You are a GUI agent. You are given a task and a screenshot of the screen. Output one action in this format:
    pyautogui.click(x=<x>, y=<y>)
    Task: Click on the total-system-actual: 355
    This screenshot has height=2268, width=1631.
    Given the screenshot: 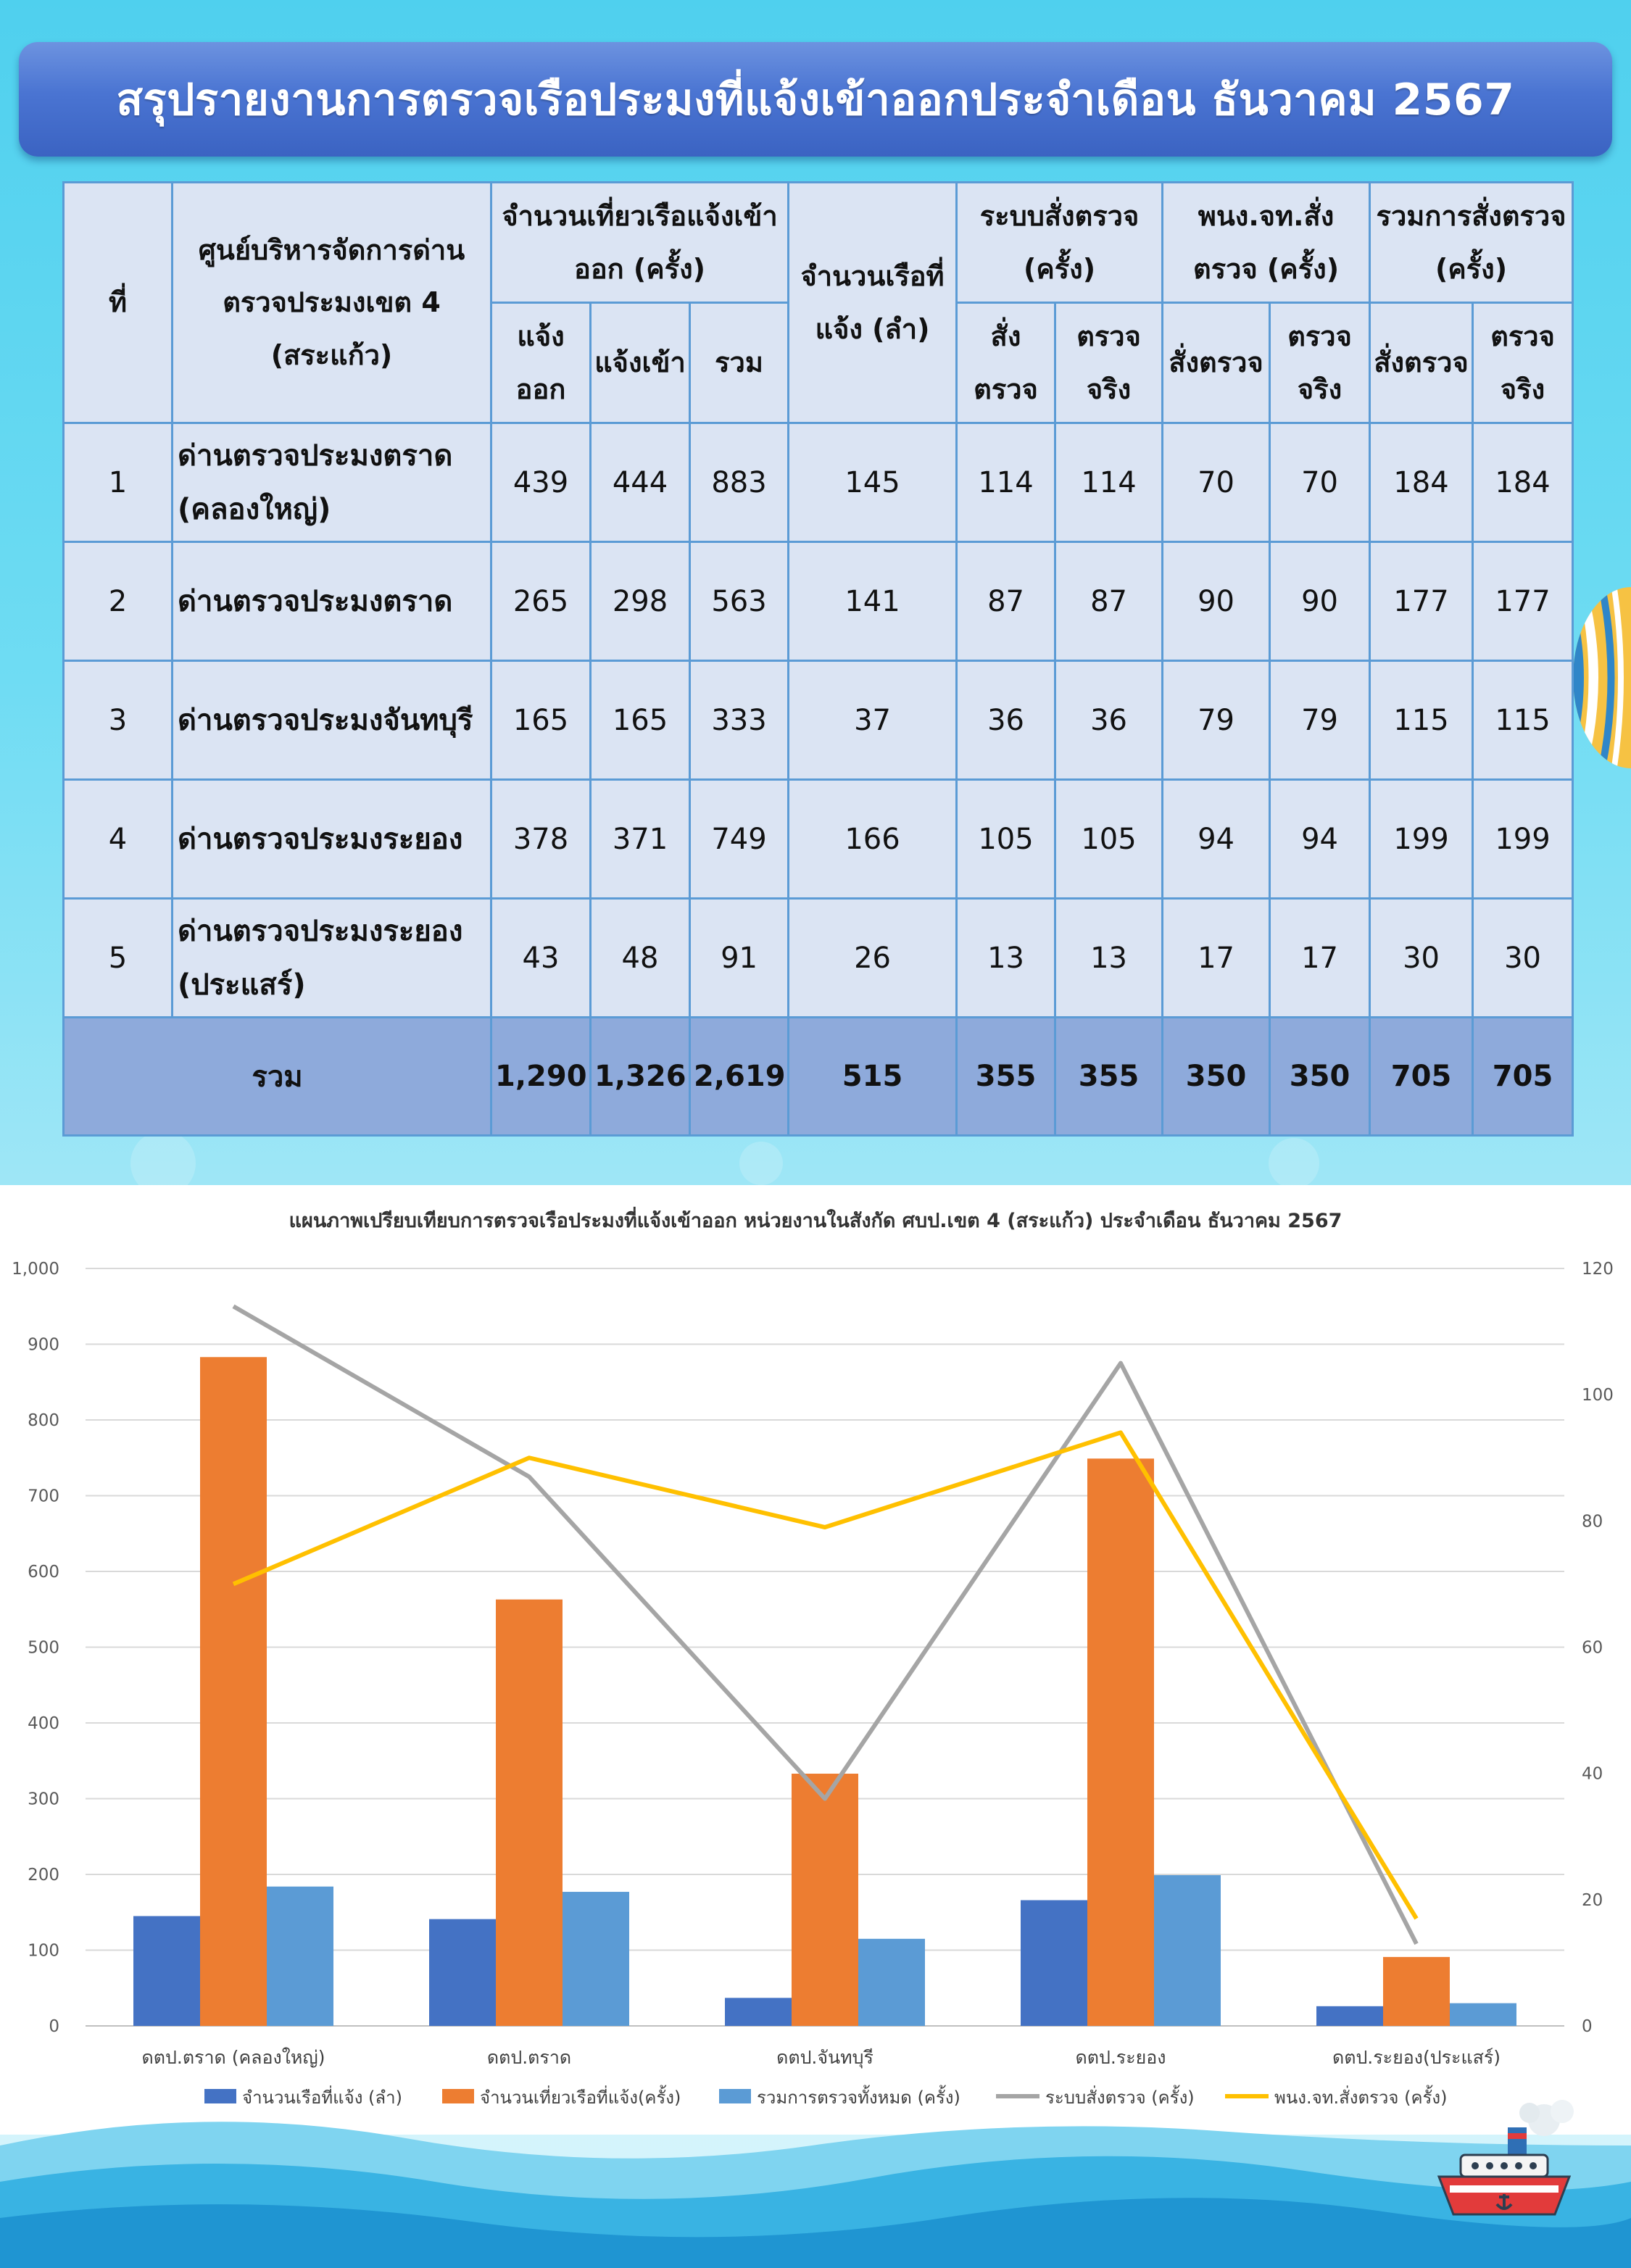 What is the action you would take?
    pyautogui.click(x=1109, y=1076)
    